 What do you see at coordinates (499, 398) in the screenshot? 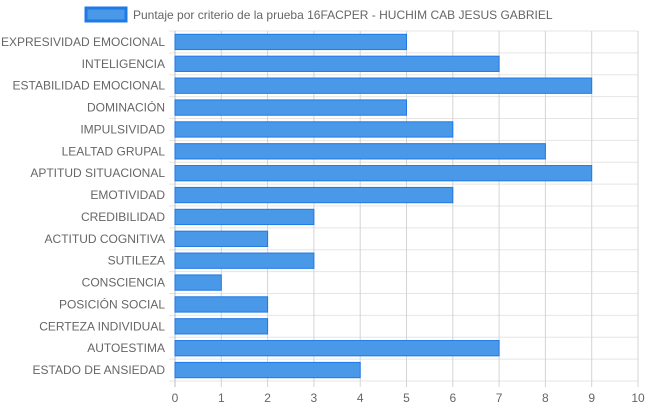
I see `x-tick-label: 7` at bounding box center [499, 398].